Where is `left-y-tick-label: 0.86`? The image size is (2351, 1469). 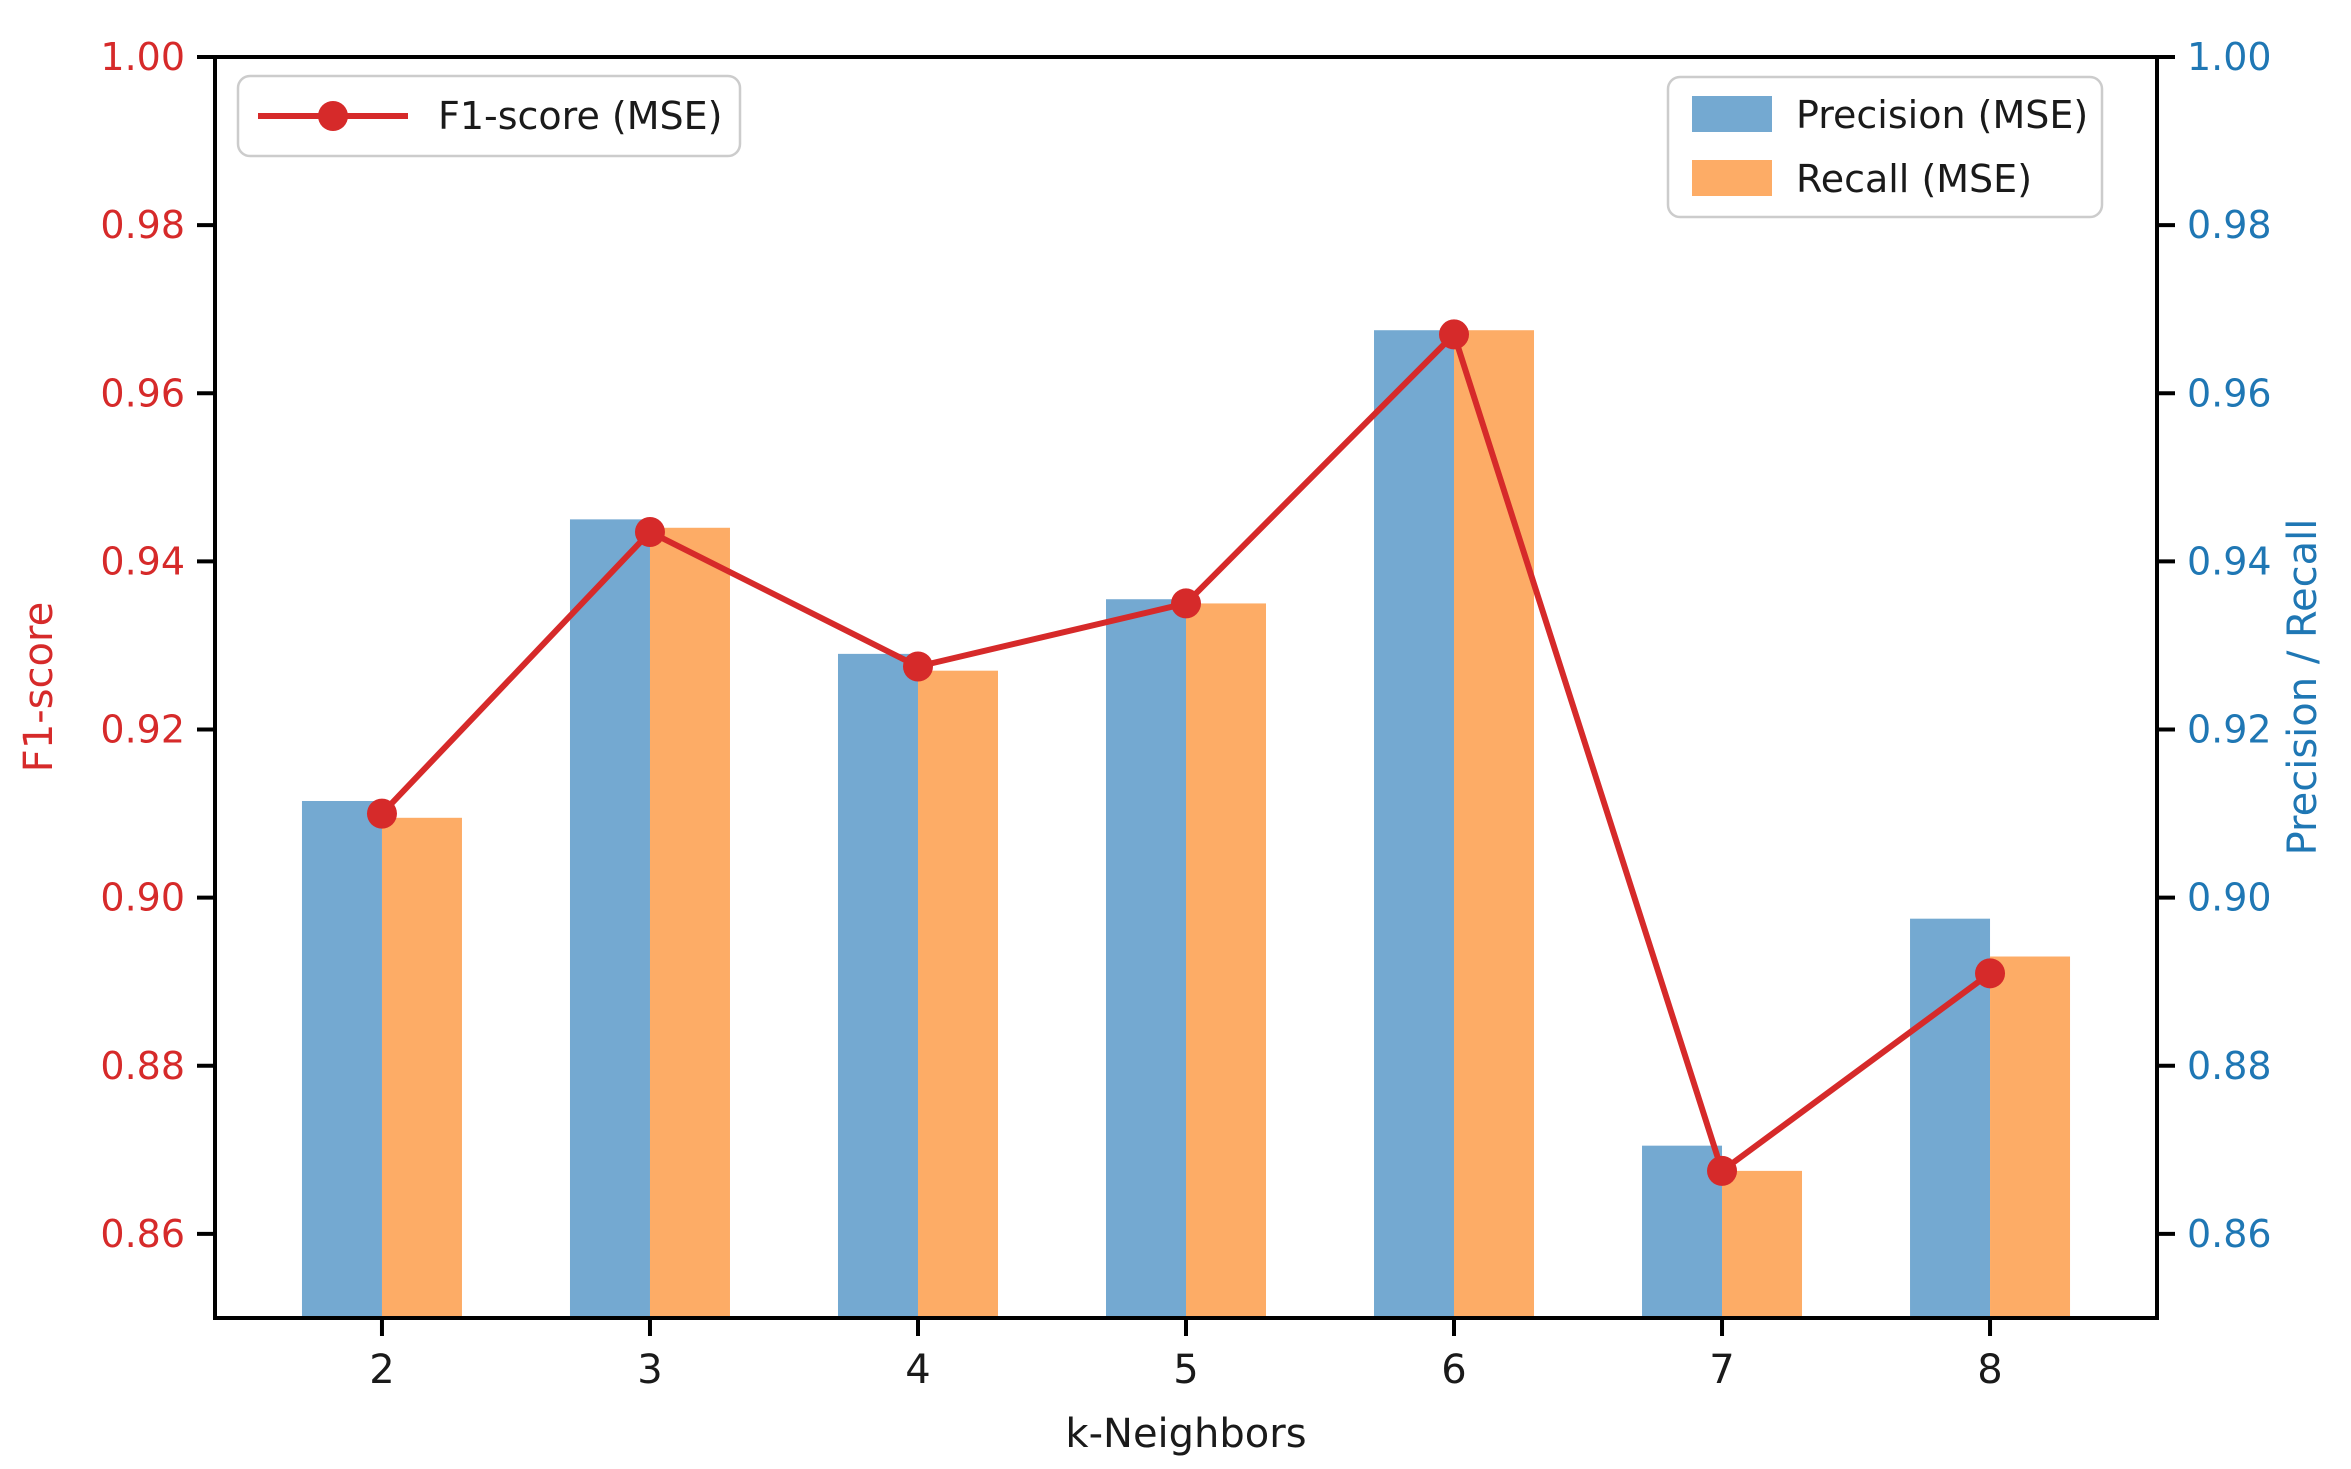
left-y-tick-label: 0.86 is located at coordinates (142, 1234).